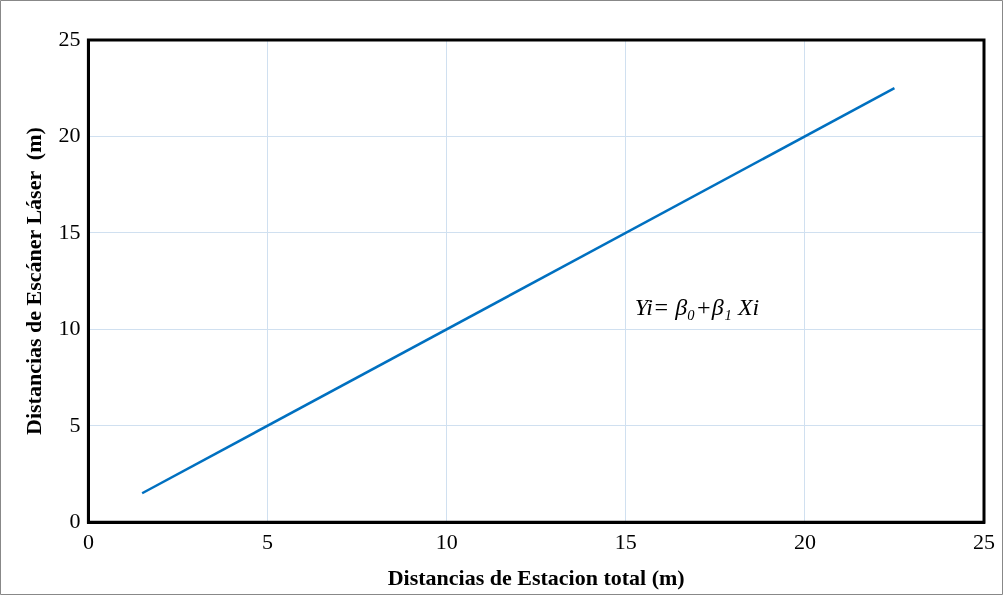 Image resolution: width=1003 pixels, height=595 pixels. I want to click on x-tick-label: 10, so click(446, 542).